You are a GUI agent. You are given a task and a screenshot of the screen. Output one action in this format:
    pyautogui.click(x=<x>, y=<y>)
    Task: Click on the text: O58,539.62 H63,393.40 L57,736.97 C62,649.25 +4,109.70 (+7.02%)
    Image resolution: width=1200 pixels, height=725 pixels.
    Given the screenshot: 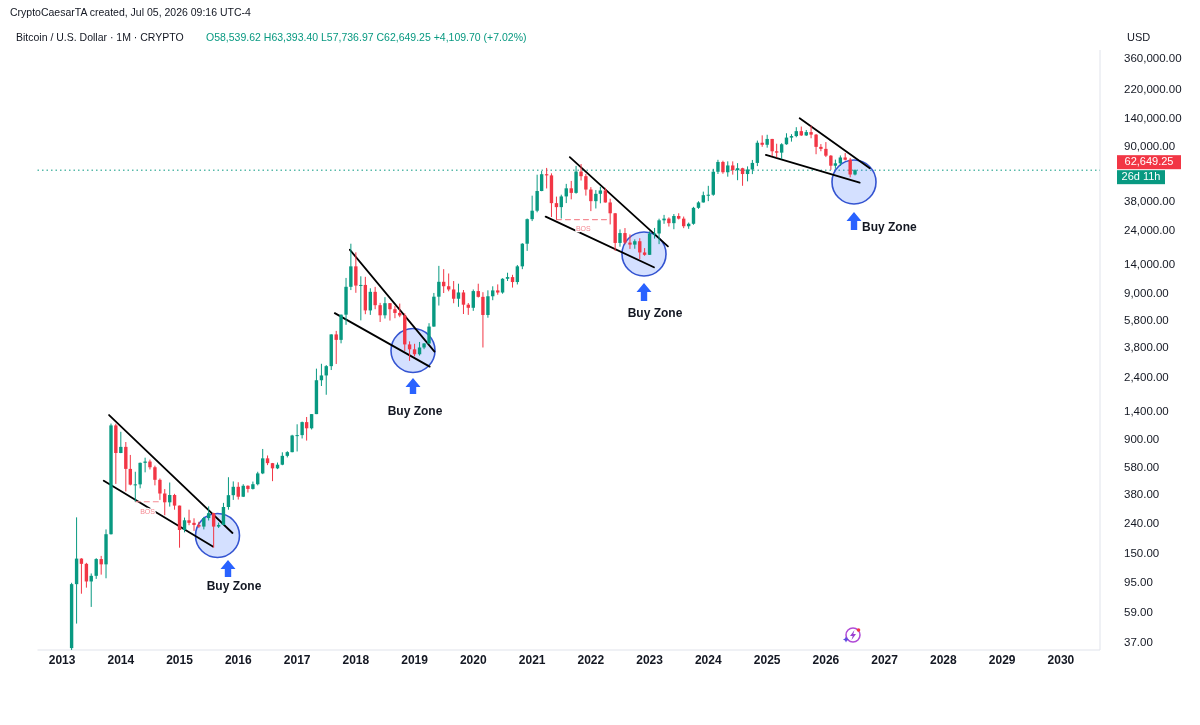 What is the action you would take?
    pyautogui.click(x=366, y=36)
    